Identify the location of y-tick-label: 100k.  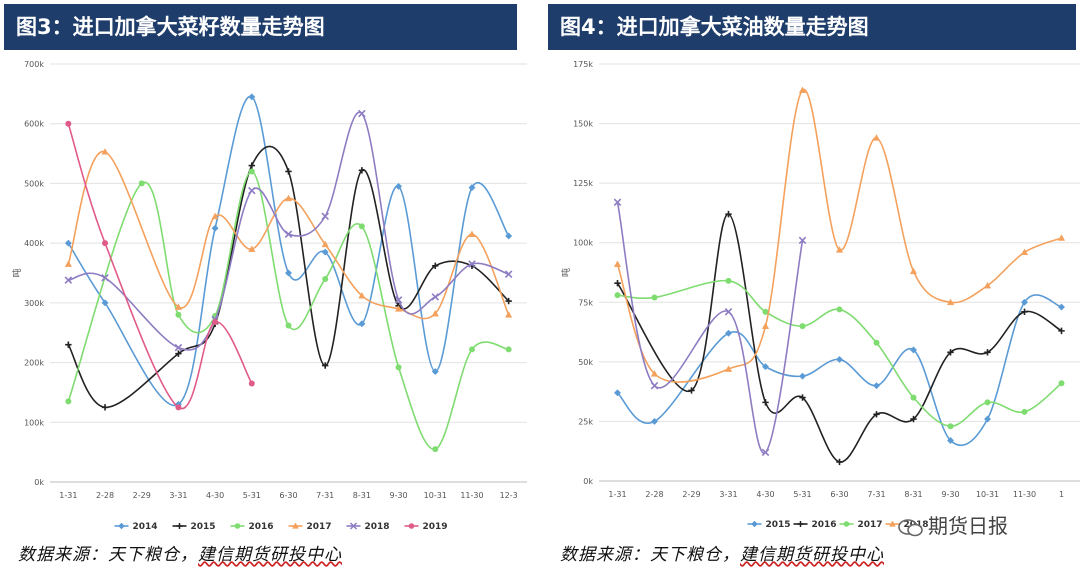
(34, 422).